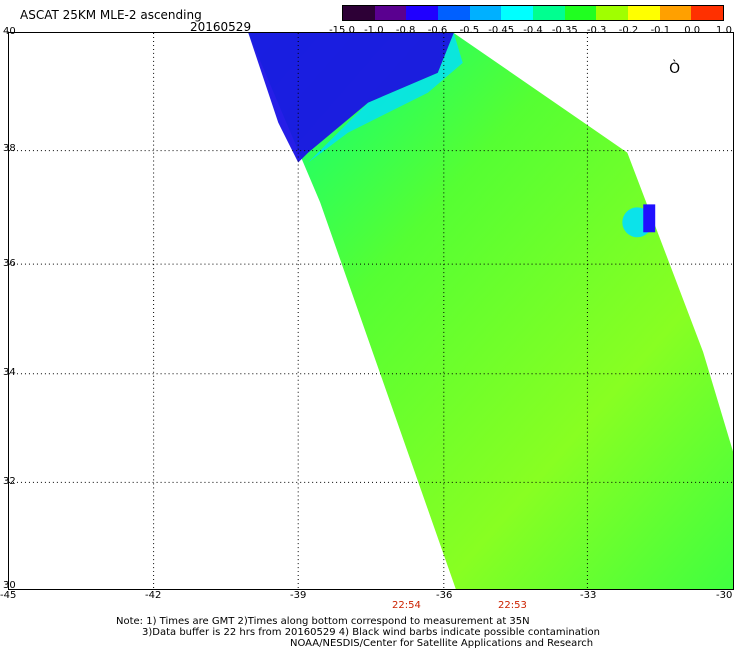 The image size is (740, 650). Describe the element at coordinates (221, 27) in the screenshot. I see `map-date: 20160529` at that location.